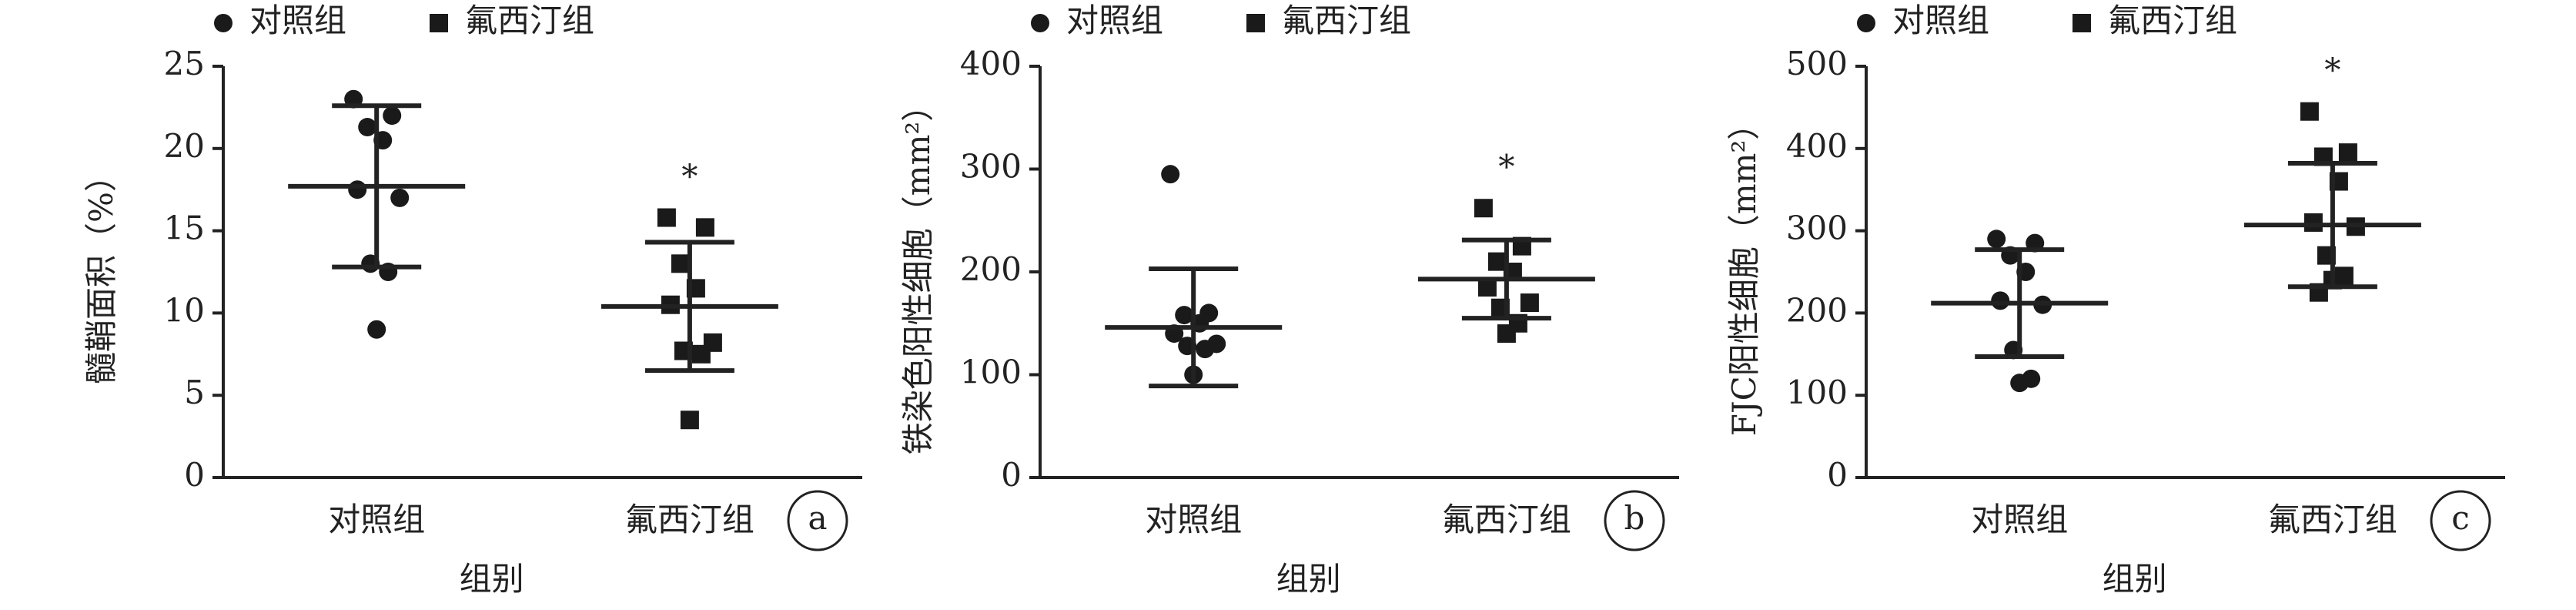  What do you see at coordinates (185, 146) in the screenshot?
I see `y-tick-label: 20` at bounding box center [185, 146].